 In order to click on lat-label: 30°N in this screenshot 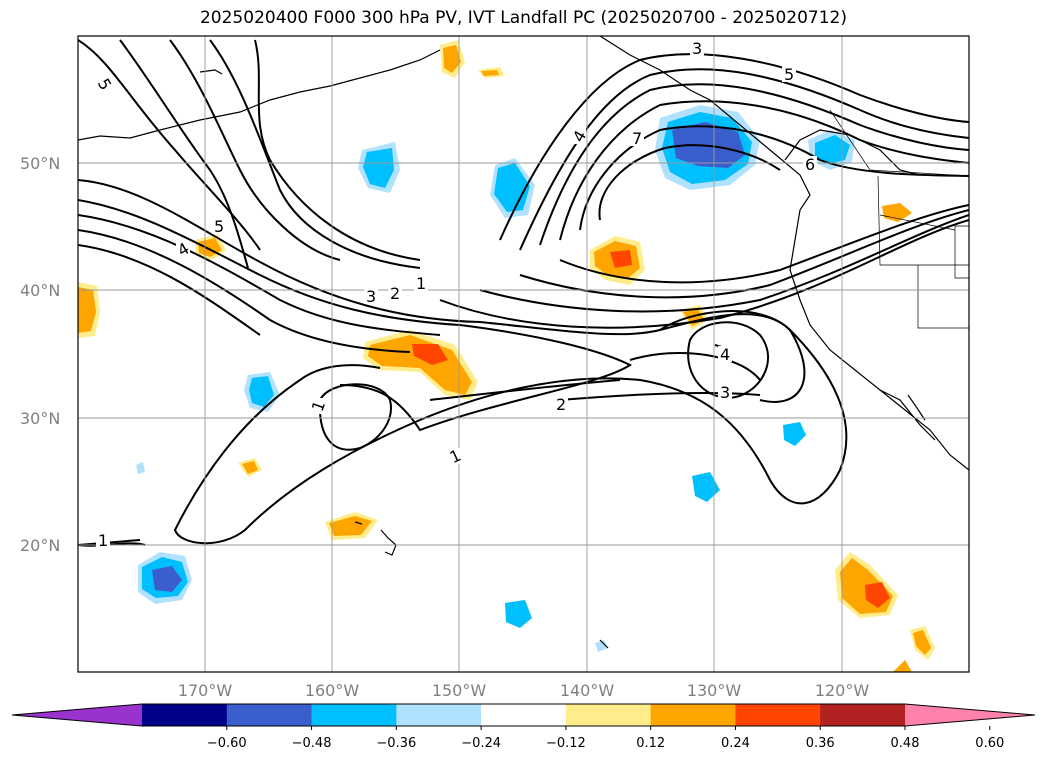, I will do `click(40, 418)`.